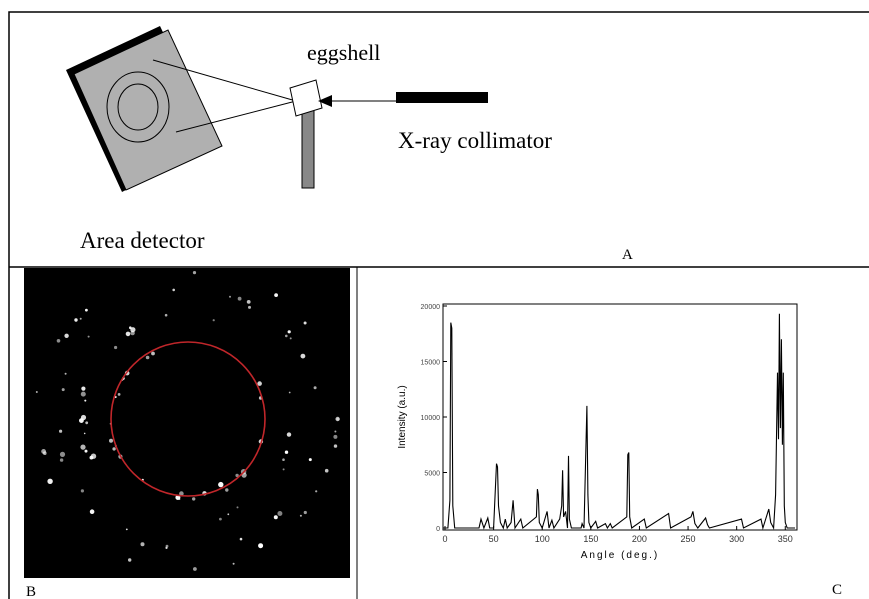  I want to click on x-axis-label: Angle (deg.), so click(620, 555).